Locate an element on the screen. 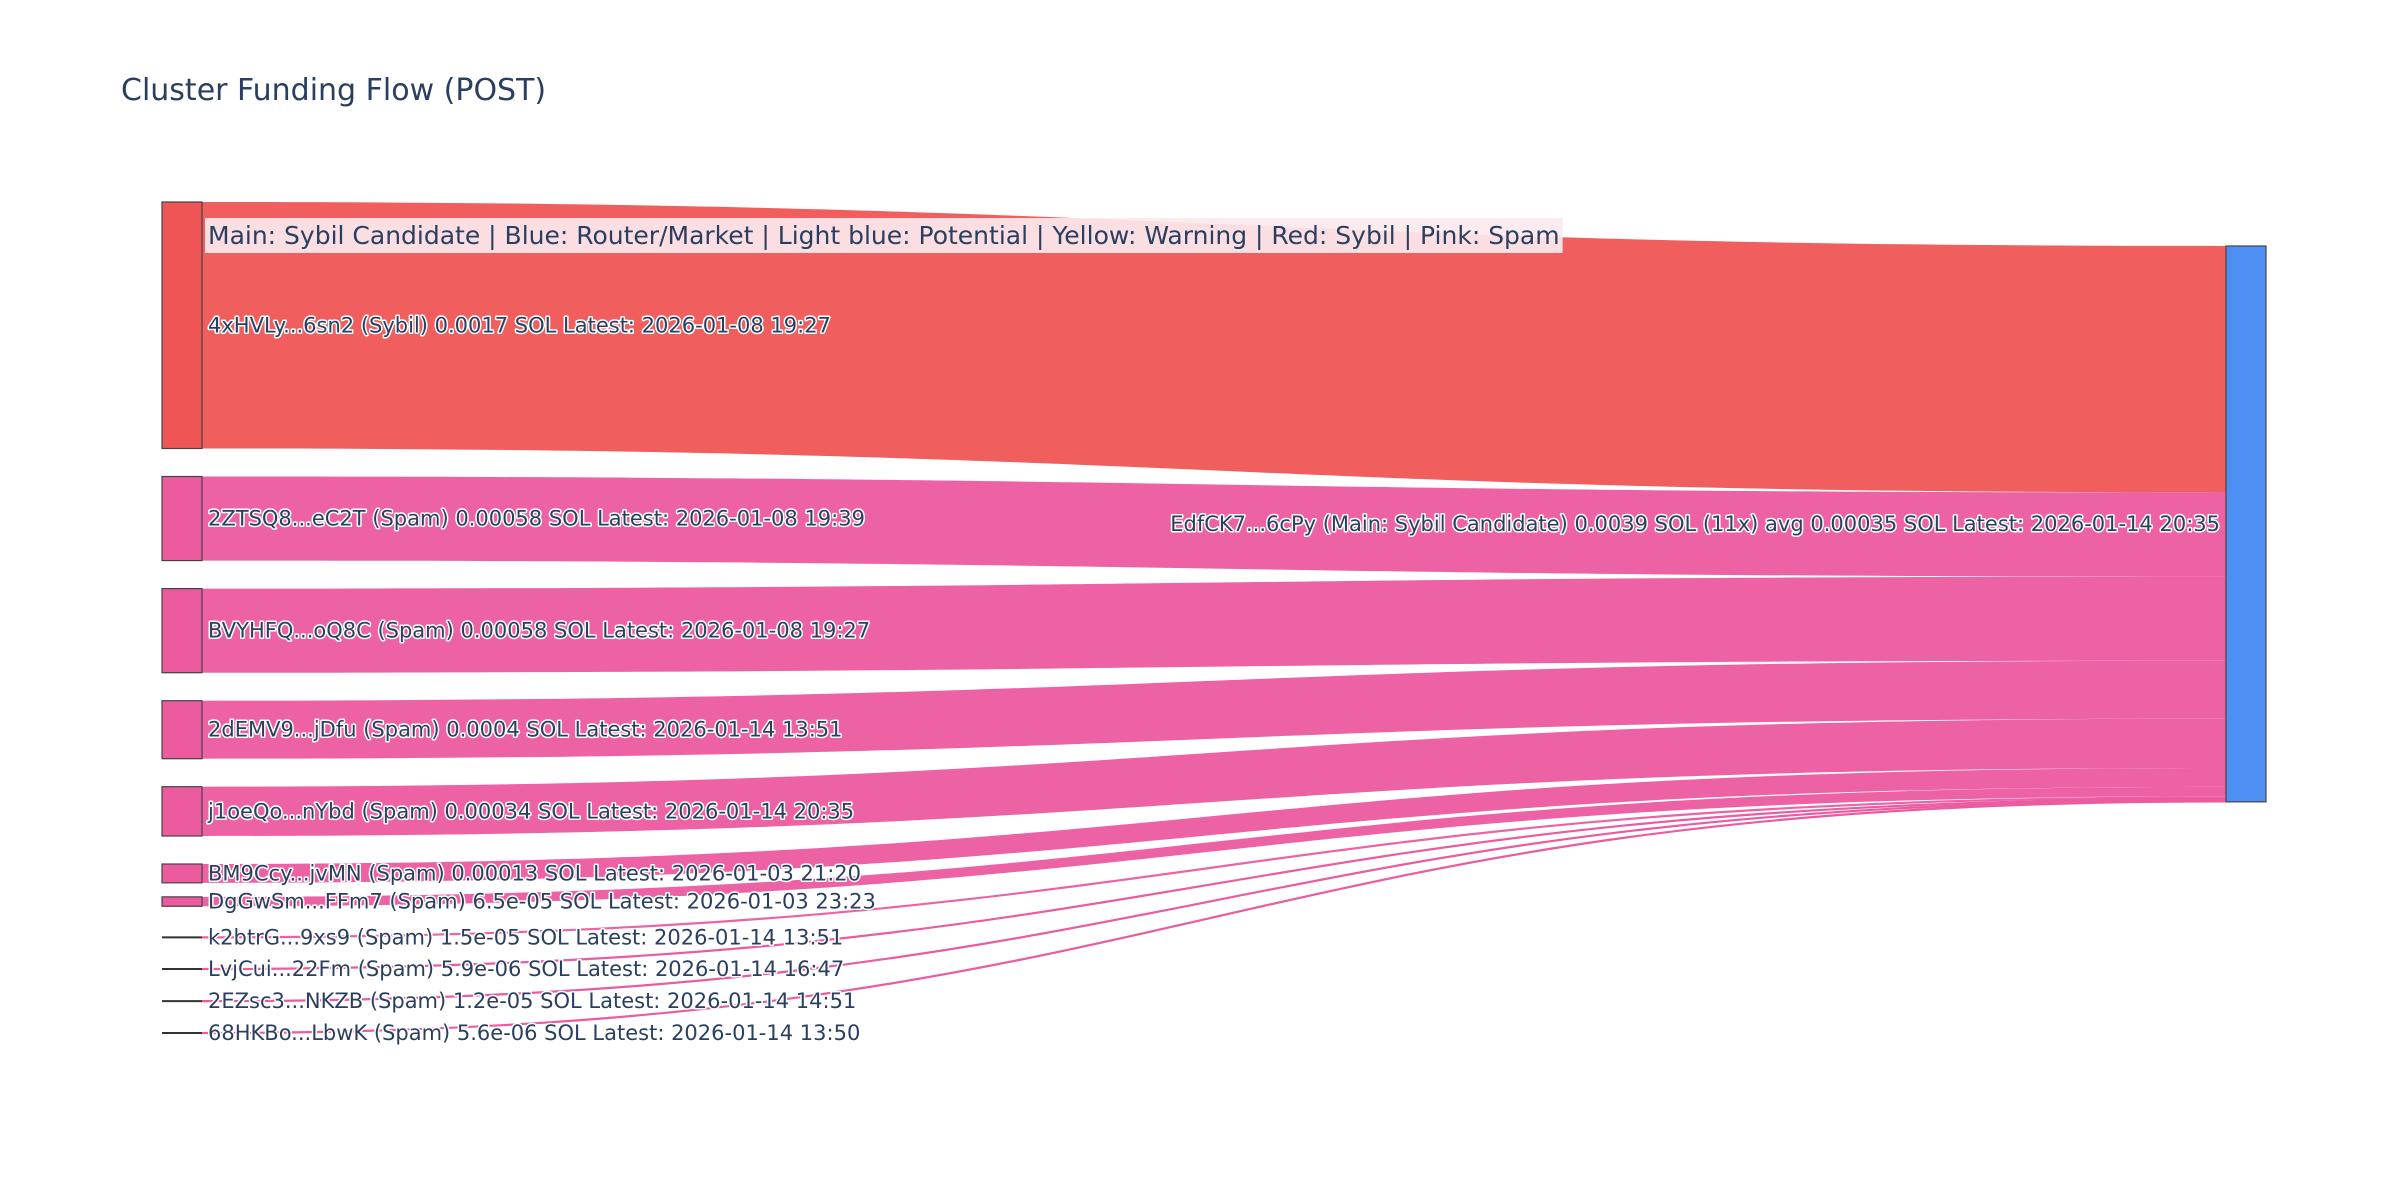 The image size is (2400, 1200). chart-title: Cluster Funding Flow (POST) is located at coordinates (333, 90).